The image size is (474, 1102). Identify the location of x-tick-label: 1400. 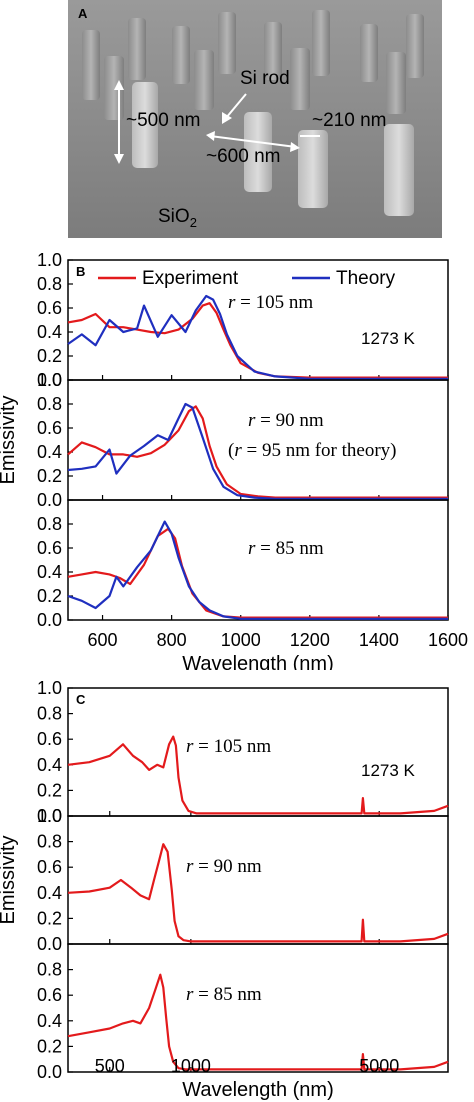
(379, 640).